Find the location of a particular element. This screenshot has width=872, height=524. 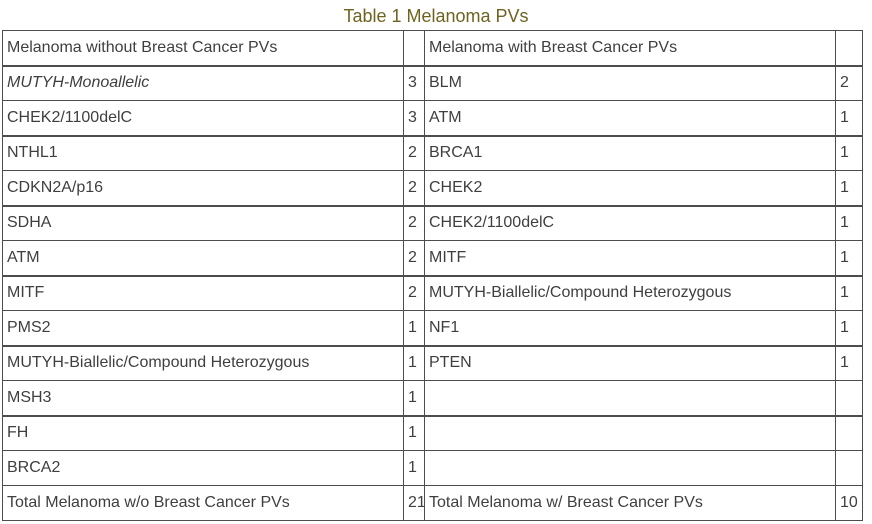

table-row: MSH3 1 is located at coordinates (432, 398).